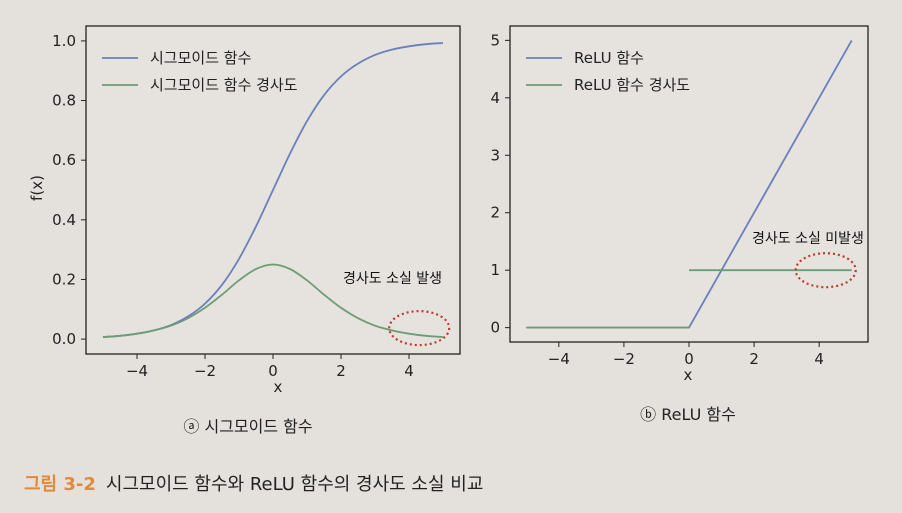 The height and width of the screenshot is (513, 902). I want to click on y-tick-label: 0.0, so click(64, 339).